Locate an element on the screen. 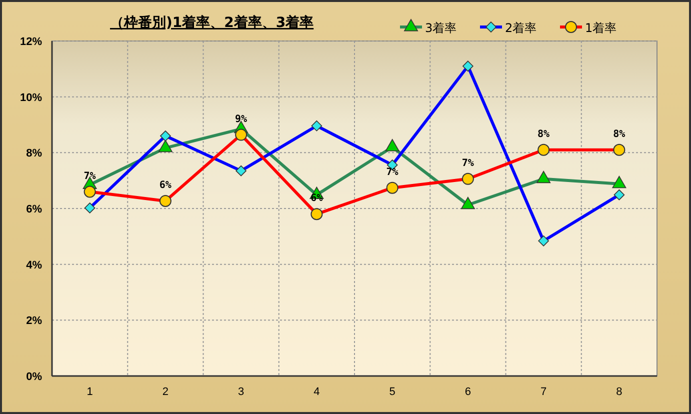 The width and height of the screenshot is (691, 414). x-tick-label: 8 is located at coordinates (619, 392).